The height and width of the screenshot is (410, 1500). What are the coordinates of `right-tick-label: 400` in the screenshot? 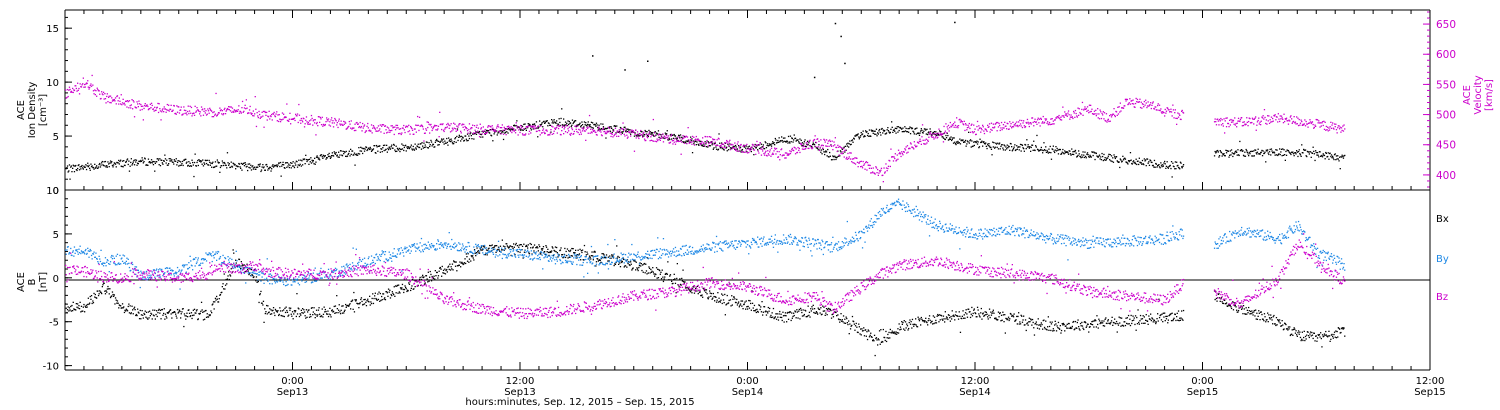 It's located at (1446, 176).